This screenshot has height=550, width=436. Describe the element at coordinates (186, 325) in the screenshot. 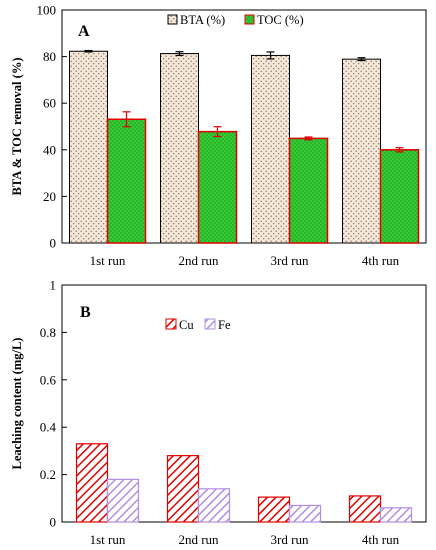

I see `legend-label-cu: Cu` at that location.